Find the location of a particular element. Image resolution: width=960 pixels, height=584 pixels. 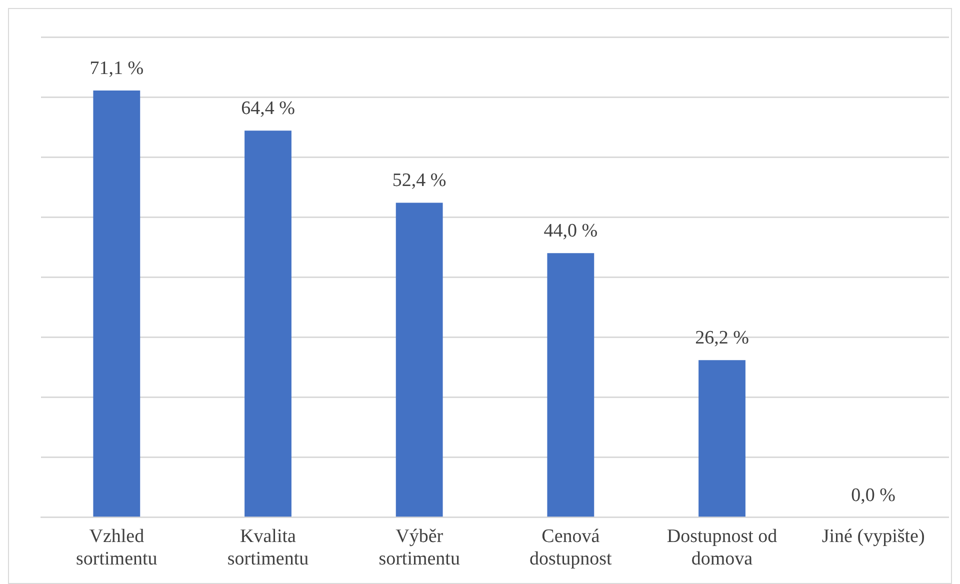

x-tick-label: Vzhled sortimentu is located at coordinates (117, 548).